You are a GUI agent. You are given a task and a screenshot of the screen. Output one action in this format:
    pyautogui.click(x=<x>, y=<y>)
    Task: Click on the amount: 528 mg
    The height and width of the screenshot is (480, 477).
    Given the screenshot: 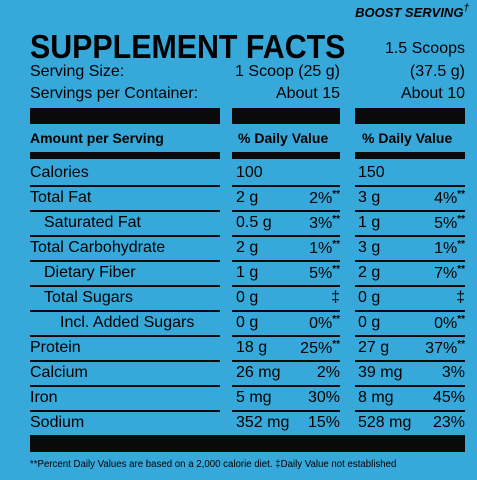 What is the action you would take?
    pyautogui.click(x=385, y=422)
    